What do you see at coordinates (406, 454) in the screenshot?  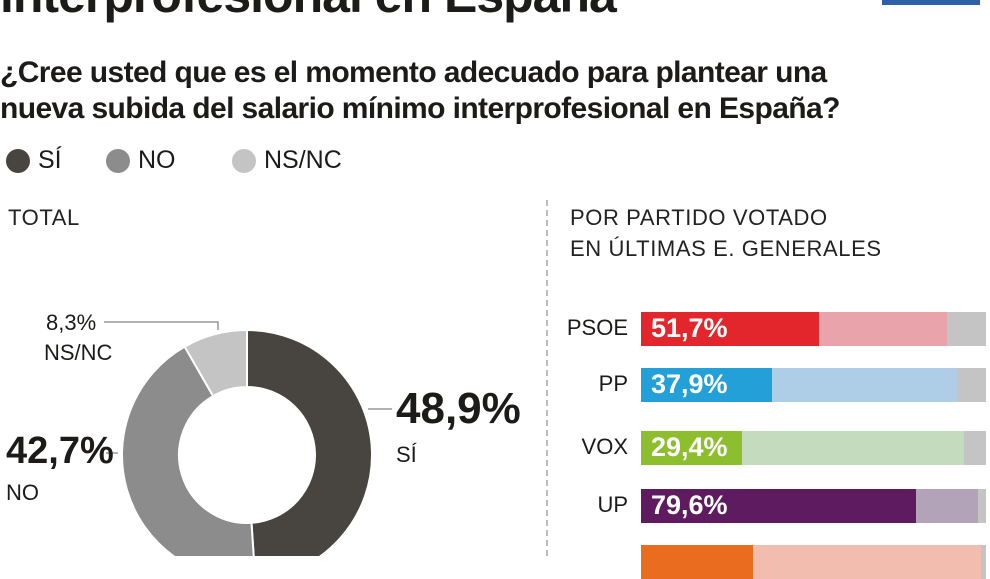 I see `si-label: SÍ` at bounding box center [406, 454].